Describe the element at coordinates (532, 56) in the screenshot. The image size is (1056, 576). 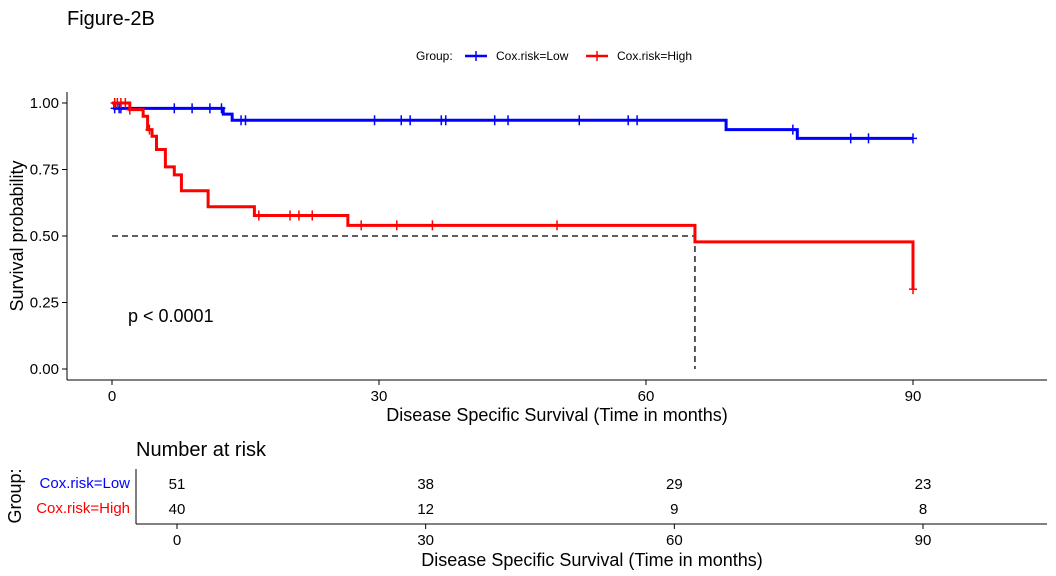
I see `legend-label-low: Cox.risk=Low` at that location.